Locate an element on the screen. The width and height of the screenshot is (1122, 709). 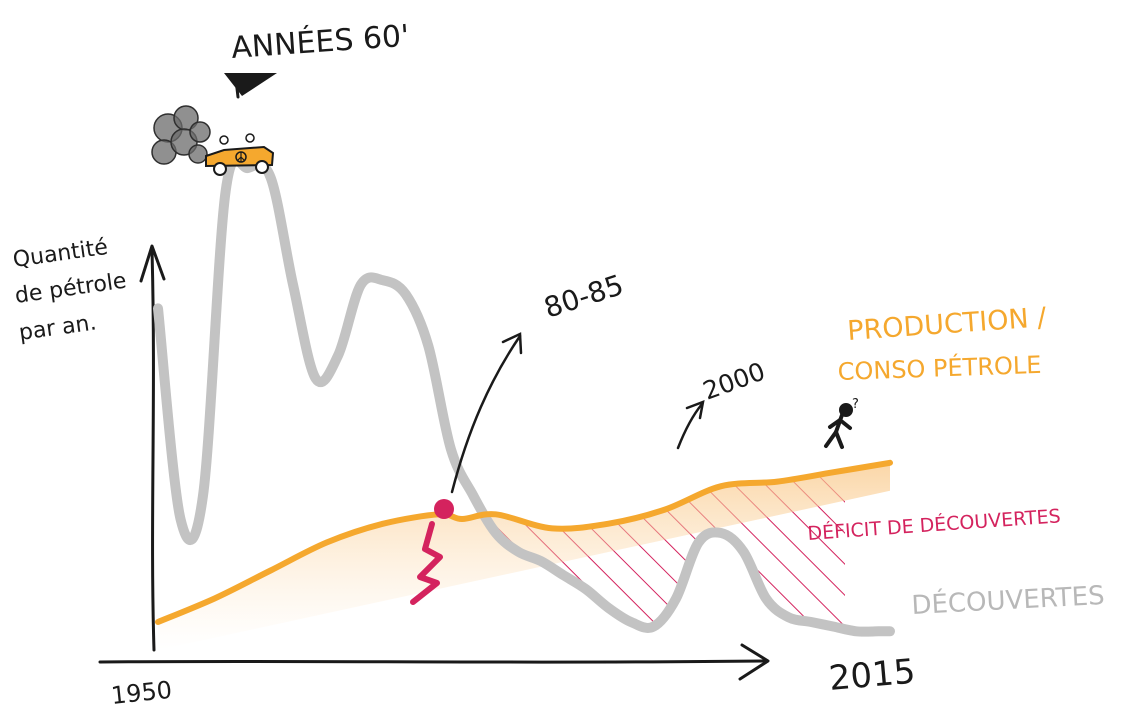
person-icon is located at coordinates (838, 426).